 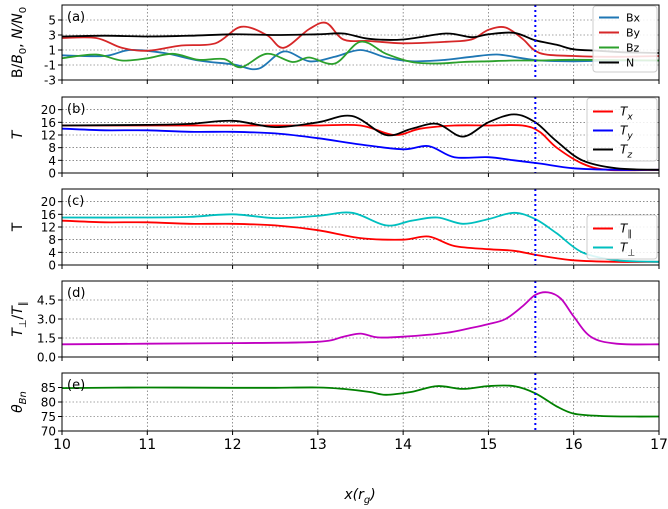 What do you see at coordinates (52, 36) in the screenshot?
I see `y-tick-label: 3` at bounding box center [52, 36].